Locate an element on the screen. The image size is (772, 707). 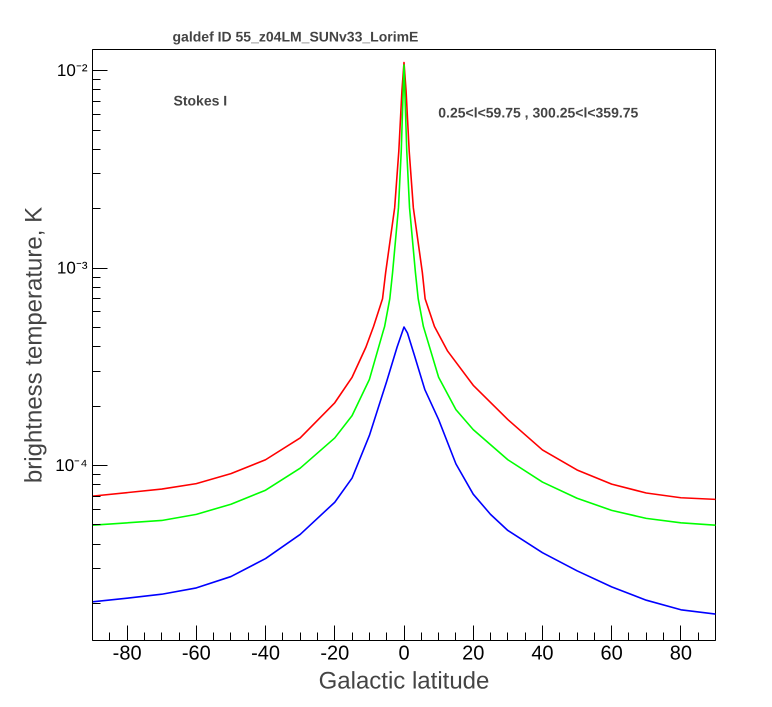
chart-title: galdef ID 55_z04LM_SUNv33_LorimE is located at coordinates (295, 36).